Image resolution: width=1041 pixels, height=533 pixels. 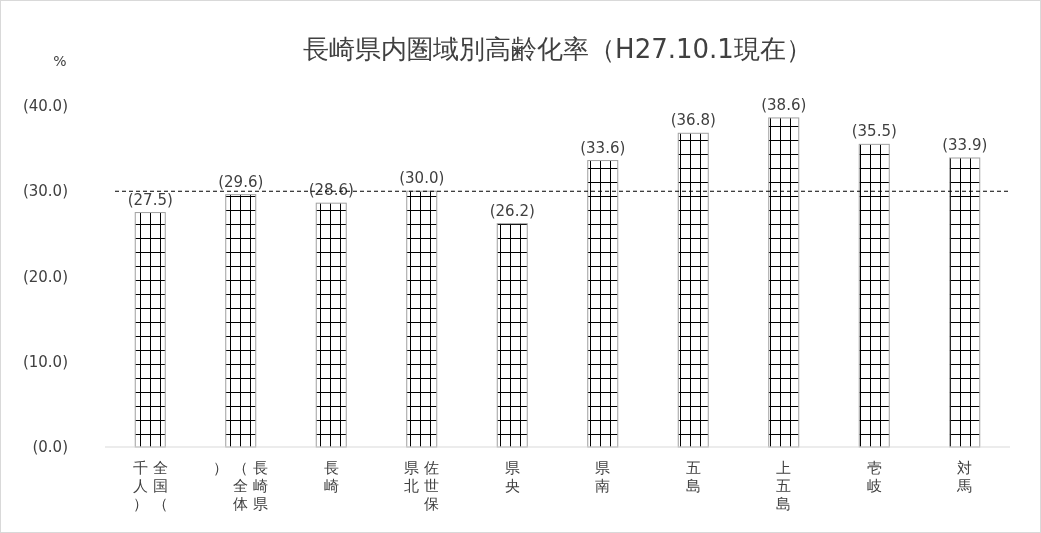 I want to click on y-tick-label: (0.0), so click(x=50, y=447).